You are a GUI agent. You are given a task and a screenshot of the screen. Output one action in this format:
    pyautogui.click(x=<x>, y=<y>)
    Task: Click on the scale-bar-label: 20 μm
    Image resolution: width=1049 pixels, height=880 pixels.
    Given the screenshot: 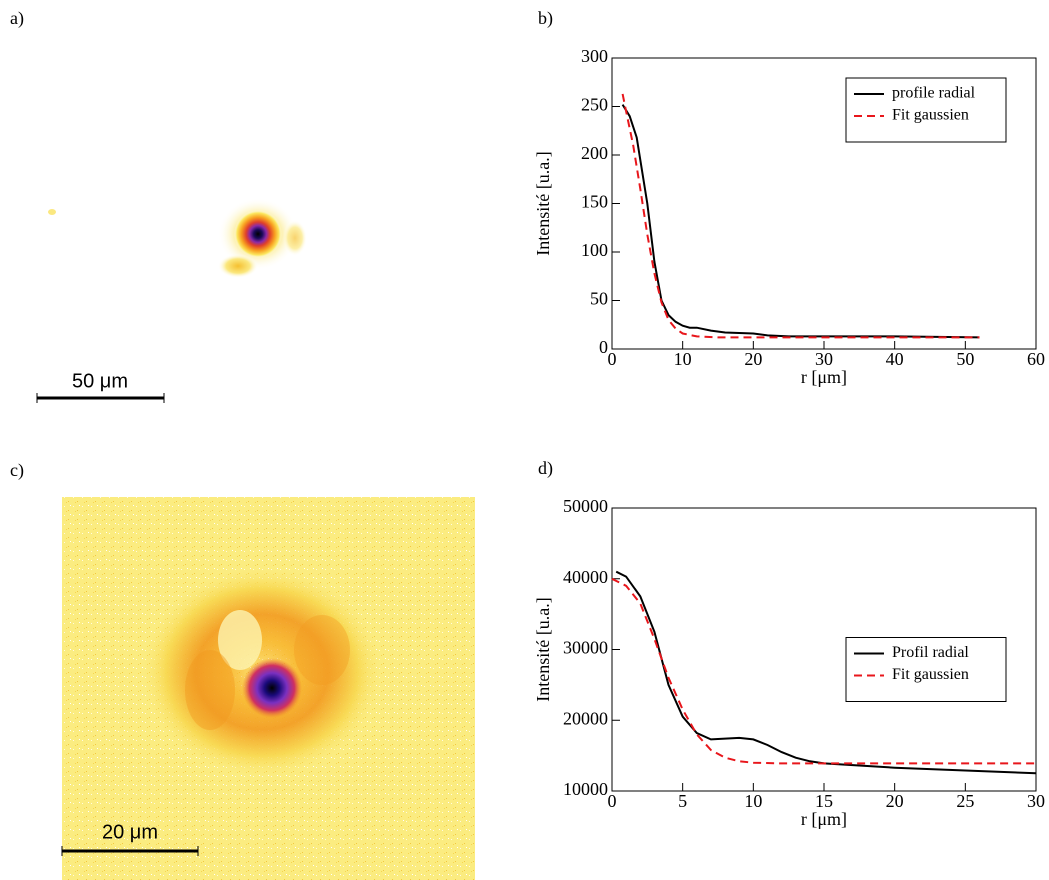 What is the action you would take?
    pyautogui.click(x=130, y=832)
    